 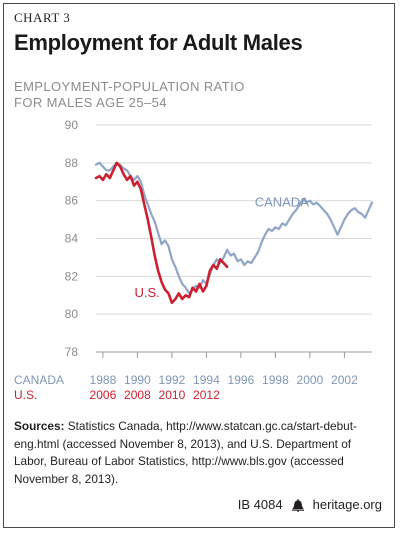 What do you see at coordinates (72, 163) in the screenshot?
I see `y-tick-label: 88` at bounding box center [72, 163].